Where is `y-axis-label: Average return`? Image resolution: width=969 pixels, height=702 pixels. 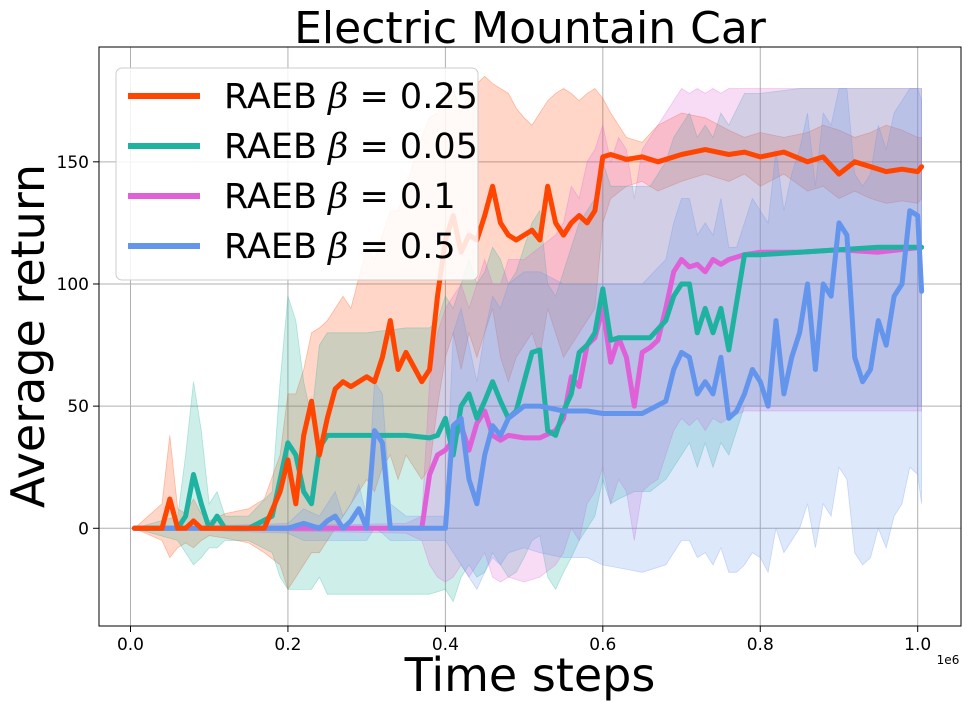 y-axis-label: Average return is located at coordinates (28, 336).